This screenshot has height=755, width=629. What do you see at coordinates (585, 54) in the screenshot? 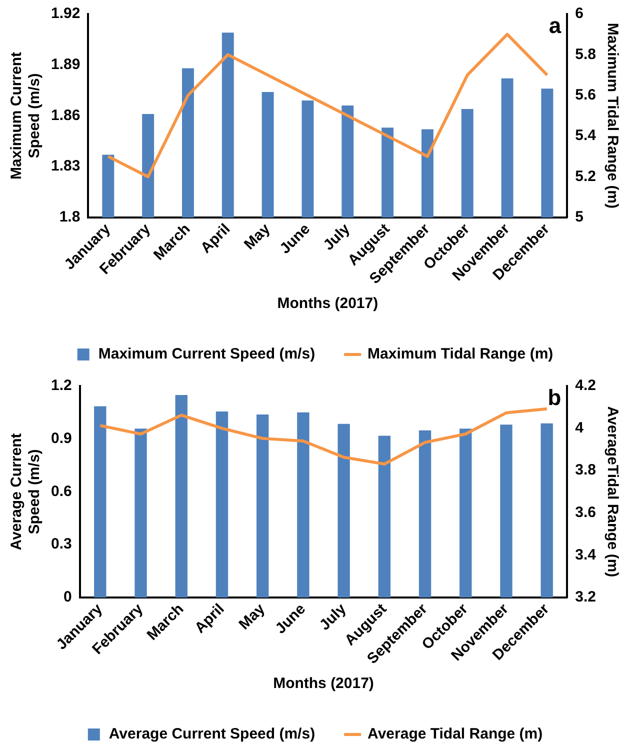
I see `y2-tick-label: 5.8` at bounding box center [585, 54].